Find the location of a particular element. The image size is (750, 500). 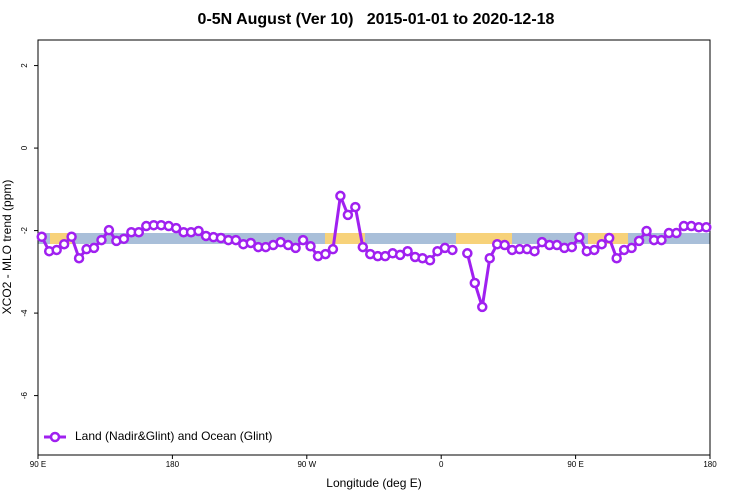

y-axis-label: XCO2 - MLO trend (ppm) is located at coordinates (7, 247).